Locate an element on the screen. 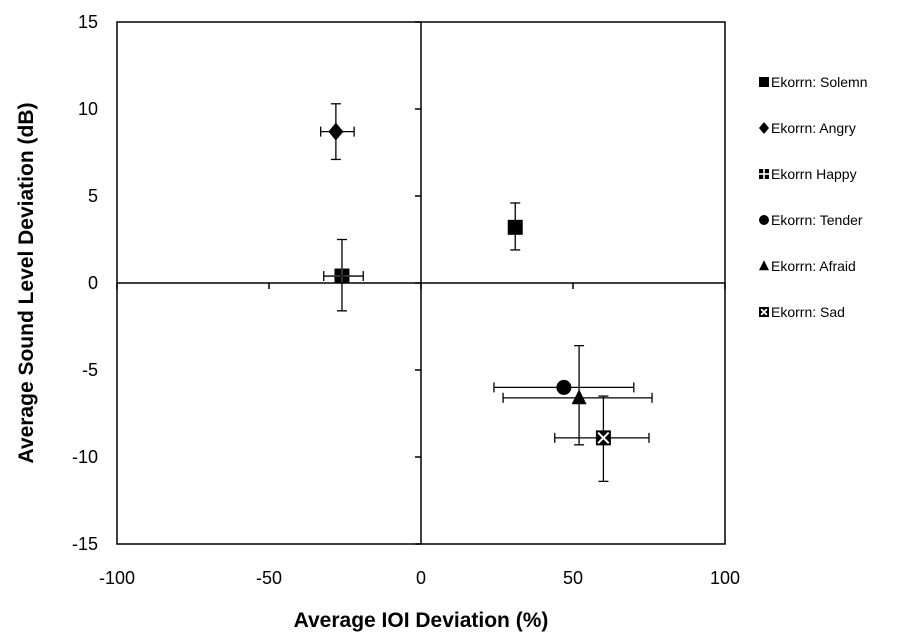 This screenshot has width=898, height=636. x-tick-label: -50 is located at coordinates (269, 578).